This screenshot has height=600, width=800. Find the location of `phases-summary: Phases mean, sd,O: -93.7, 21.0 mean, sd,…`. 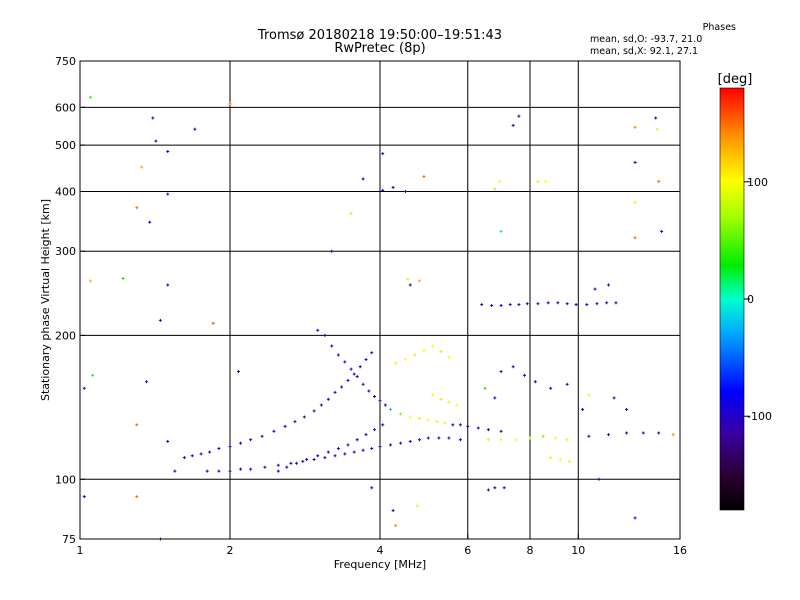

phases-summary: Phases mean, sd,O: -93.7, 21.0 mean, sd,… is located at coordinates (665, 40).